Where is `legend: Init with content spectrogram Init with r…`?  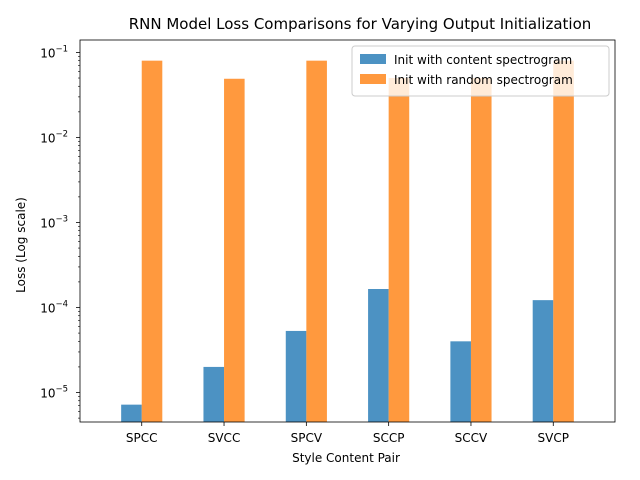
legend: Init with content spectrogram Init with r… is located at coordinates (480, 71).